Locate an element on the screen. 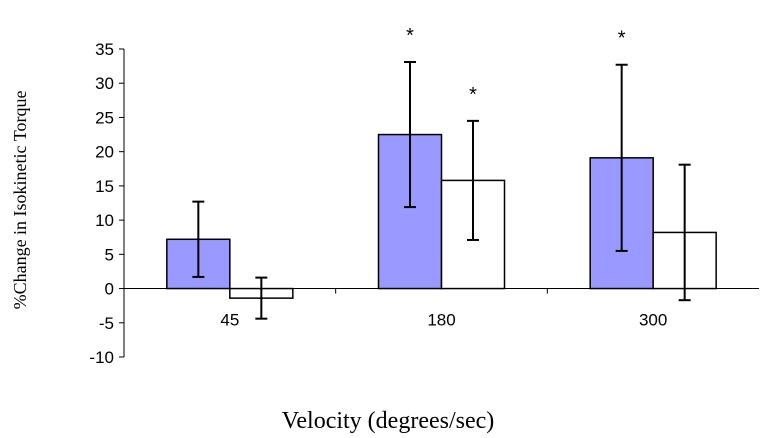  y-axis-title: %Change in Isokinetic Torque is located at coordinates (20, 200).